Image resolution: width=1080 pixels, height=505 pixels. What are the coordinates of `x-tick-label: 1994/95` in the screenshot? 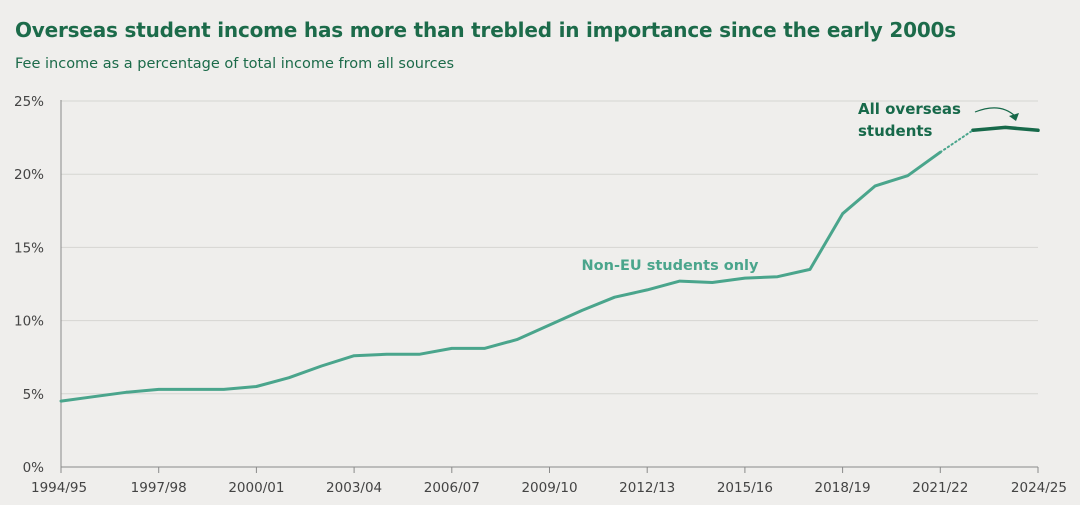 It's located at (59, 488).